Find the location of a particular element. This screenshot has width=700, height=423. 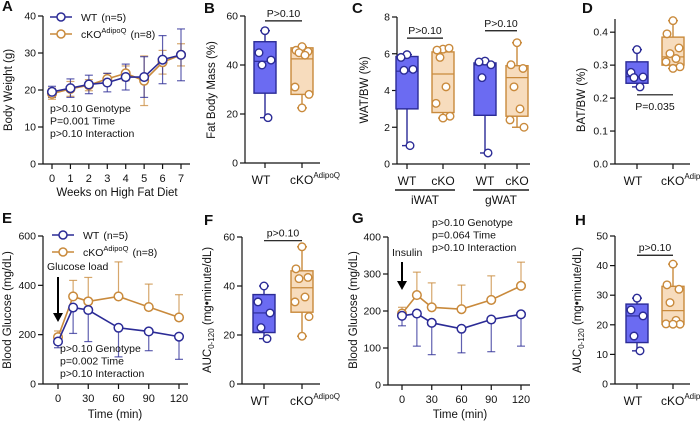

x-tick-label: 60 is located at coordinates (461, 400).